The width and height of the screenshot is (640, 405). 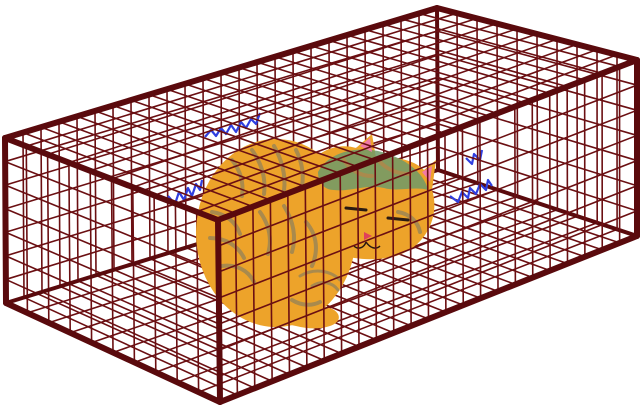 I want to click on cat-eye-right, so click(x=398, y=219).